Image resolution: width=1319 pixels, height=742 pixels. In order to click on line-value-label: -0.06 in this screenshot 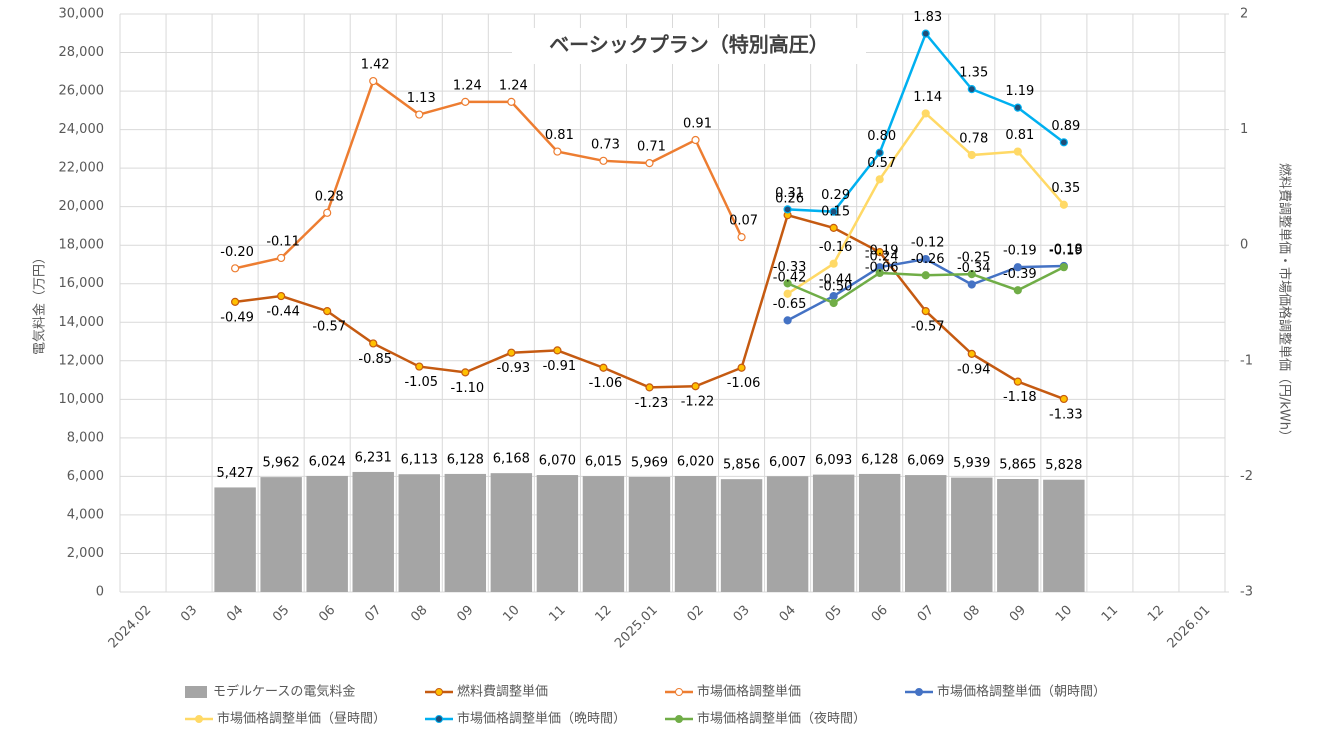, I will do `click(882, 268)`.